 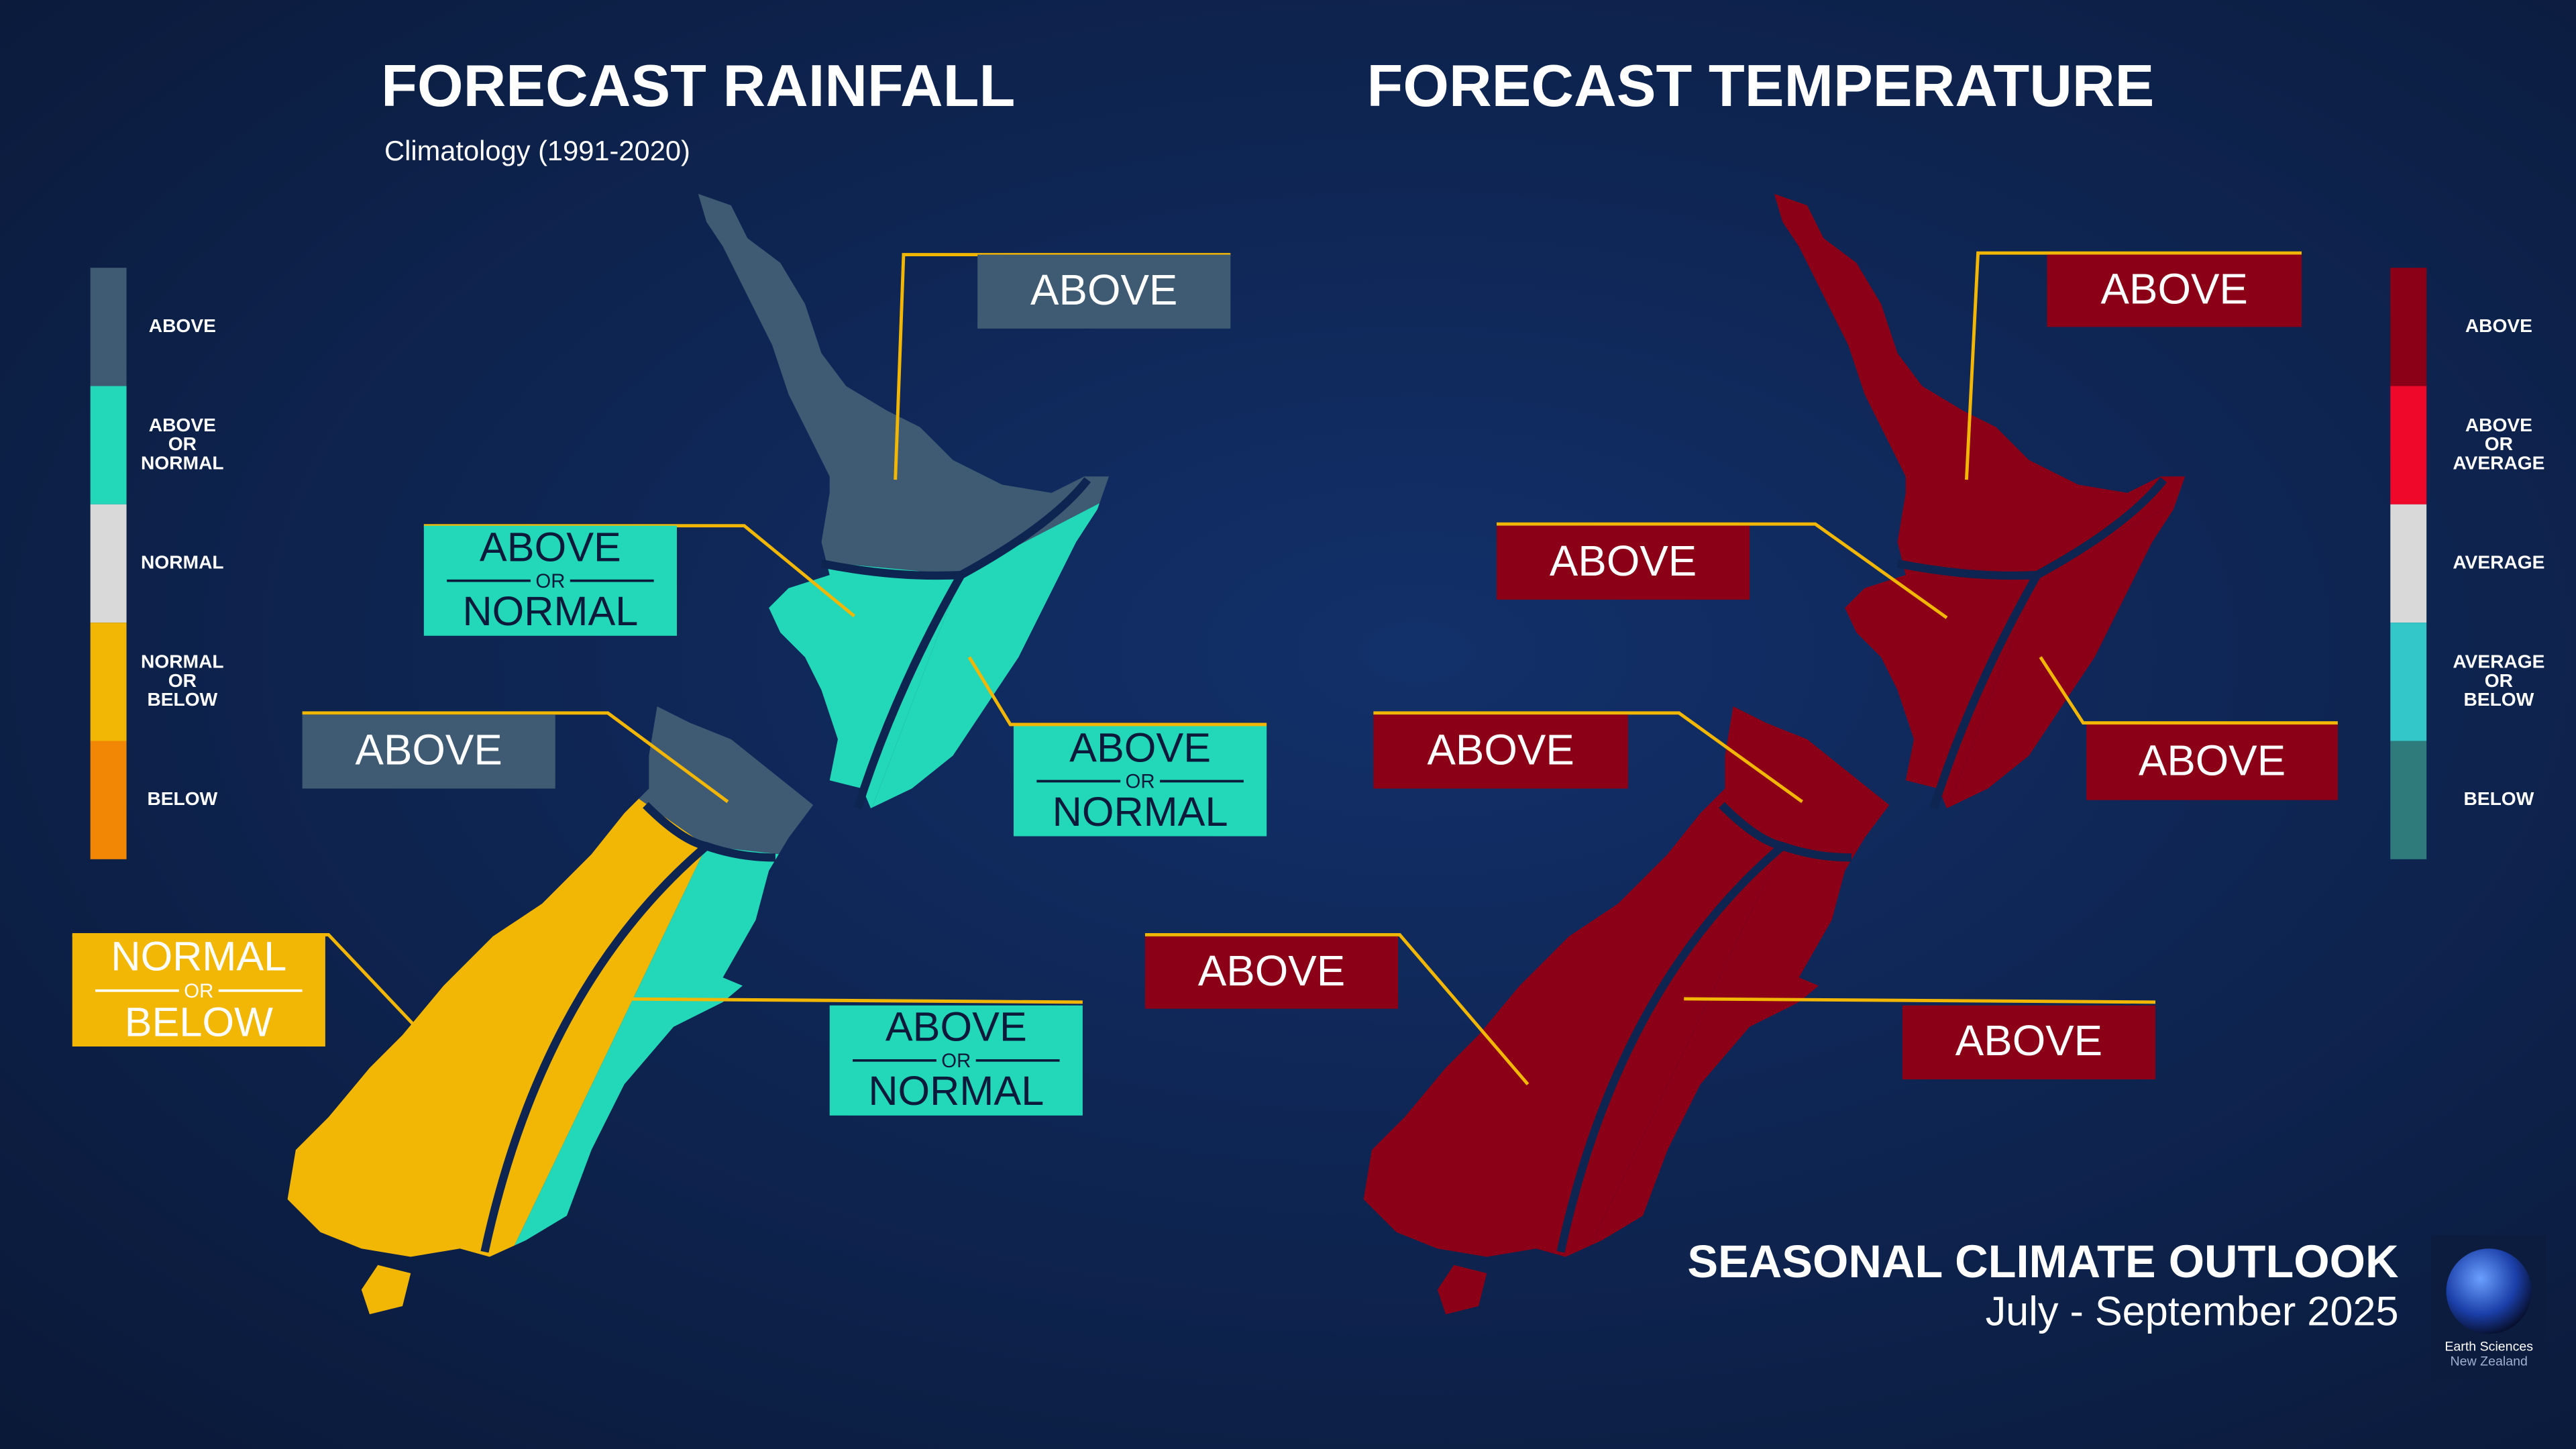 What do you see at coordinates (537, 150) in the screenshot?
I see `rainfall-subtitle: Climatology (1991-2020)` at bounding box center [537, 150].